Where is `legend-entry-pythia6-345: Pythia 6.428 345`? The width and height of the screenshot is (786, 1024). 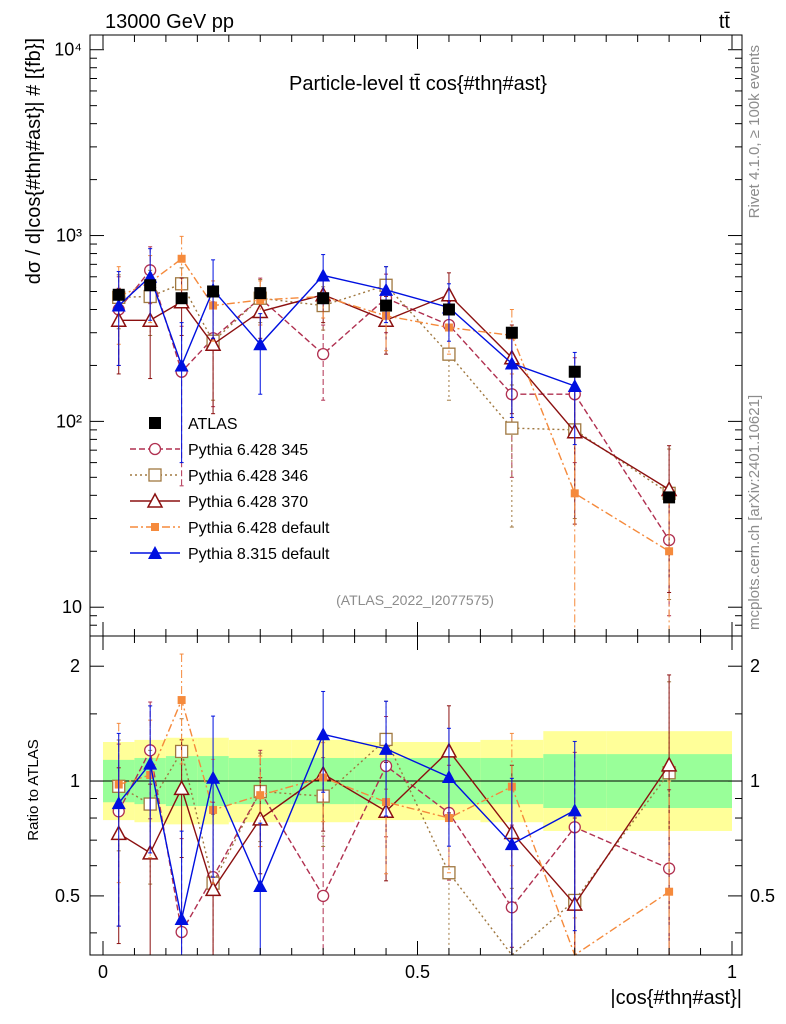 legend-entry-pythia6-345: Pythia 6.428 345 is located at coordinates (219, 450).